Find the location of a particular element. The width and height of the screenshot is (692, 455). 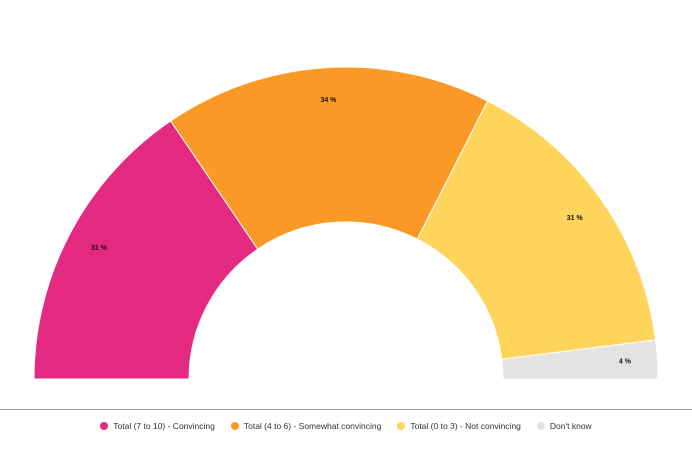

legend-divider is located at coordinates (346, 409).